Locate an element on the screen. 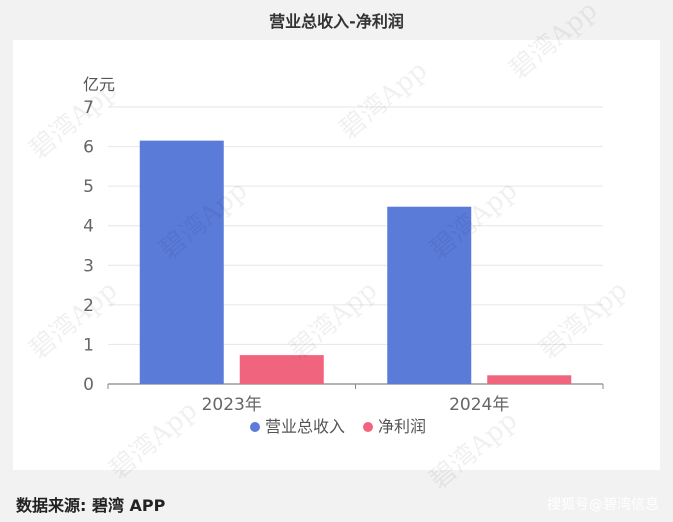 This screenshot has width=673, height=522. y-tick-label: 0 is located at coordinates (88, 385).